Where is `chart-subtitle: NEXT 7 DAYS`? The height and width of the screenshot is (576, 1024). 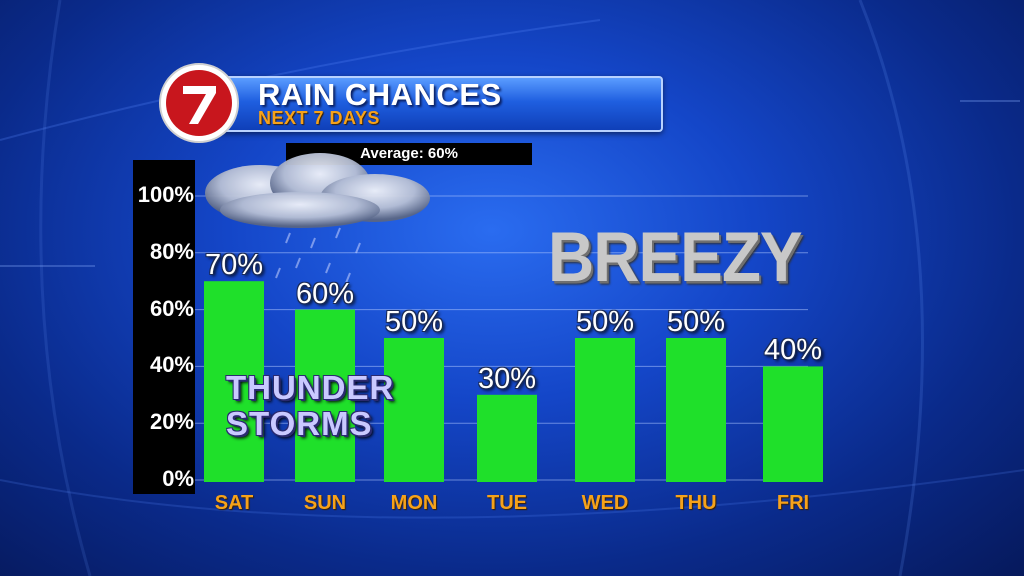
chart-subtitle: NEXT 7 DAYS is located at coordinates (319, 118).